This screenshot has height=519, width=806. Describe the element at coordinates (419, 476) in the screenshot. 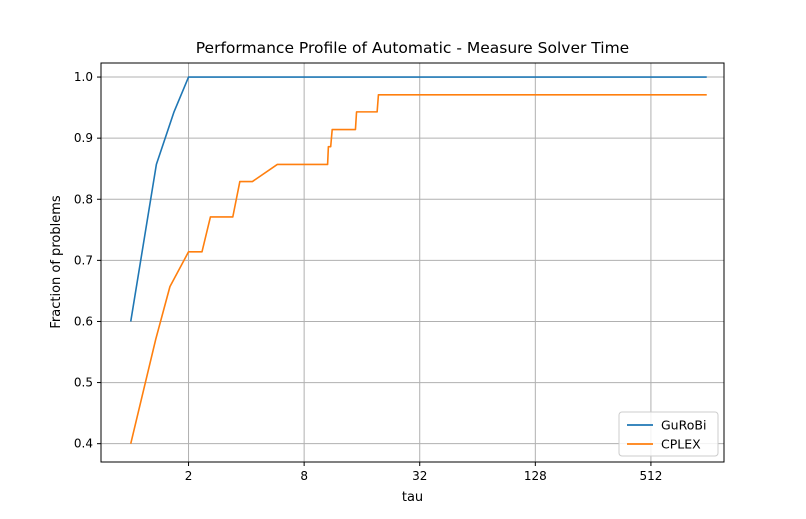

I see `x-tick-label: 32` at that location.